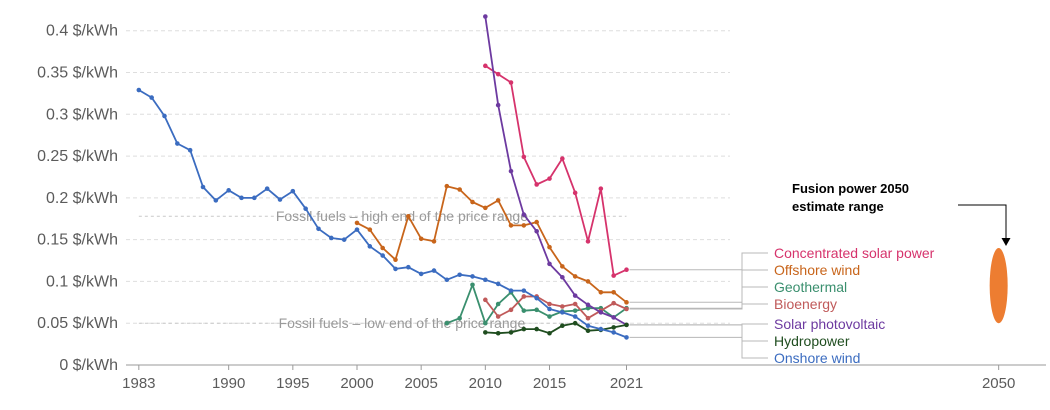 The image size is (1050, 410). Describe the element at coordinates (549, 383) in the screenshot. I see `x-tick-label: 2015` at that location.